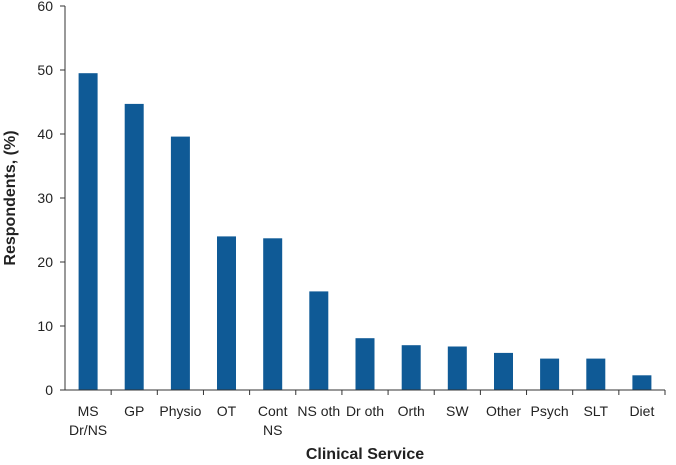 This screenshot has width=676, height=465. I want to click on x-tick-label: NS oth, so click(318, 411).